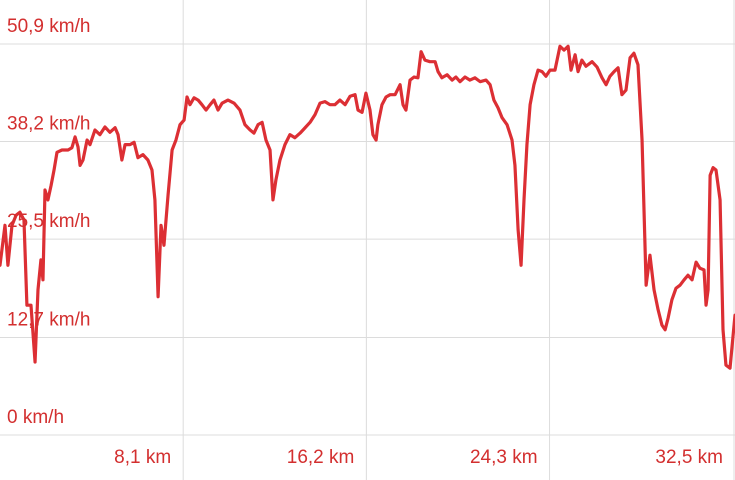 This screenshot has width=735, height=480. What do you see at coordinates (48, 26) in the screenshot?
I see `y-tick-label: 50,9 km/h` at bounding box center [48, 26].